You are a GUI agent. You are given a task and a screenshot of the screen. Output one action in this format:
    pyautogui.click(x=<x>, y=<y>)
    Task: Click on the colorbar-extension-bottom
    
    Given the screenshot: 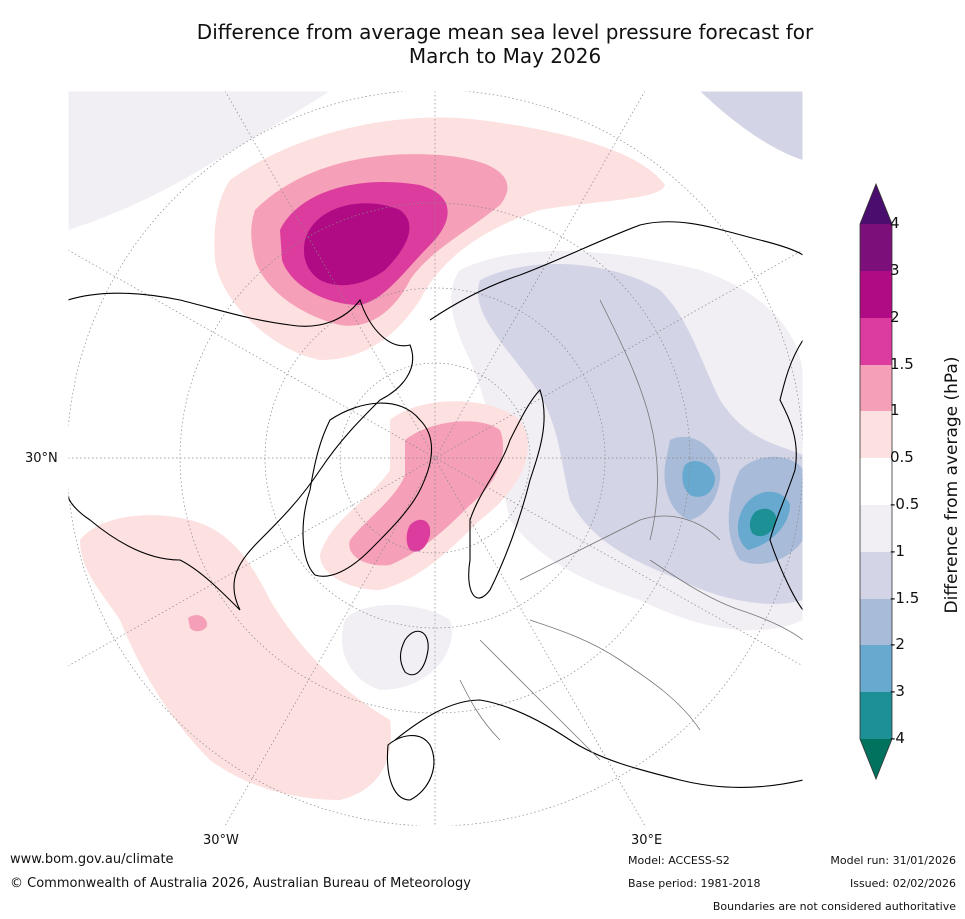 What is the action you would take?
    pyautogui.click(x=876, y=759)
    